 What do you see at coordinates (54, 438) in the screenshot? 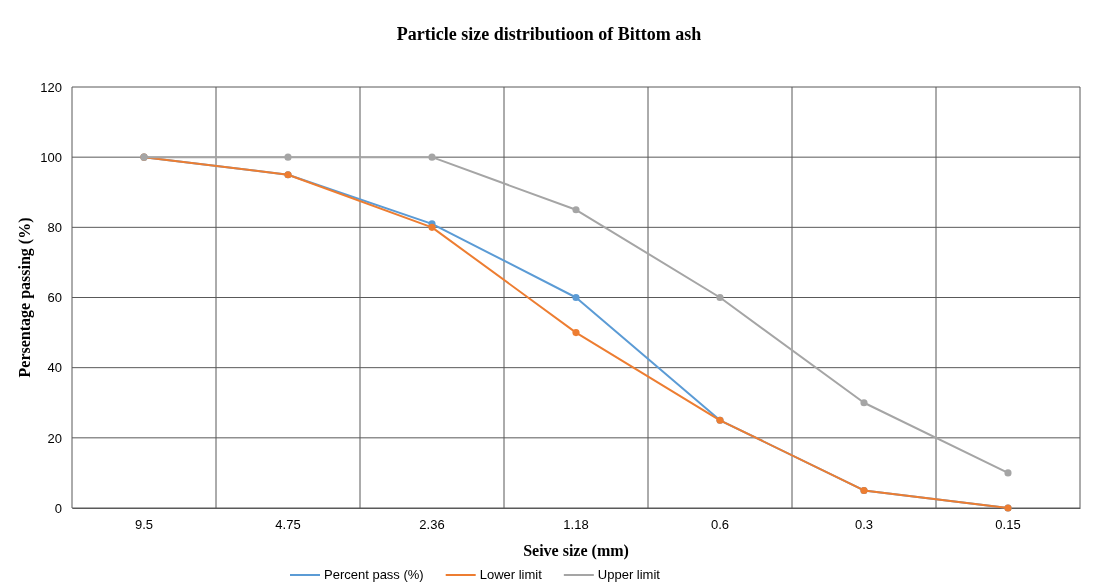
I see `y-tick-label: 20` at bounding box center [54, 438].